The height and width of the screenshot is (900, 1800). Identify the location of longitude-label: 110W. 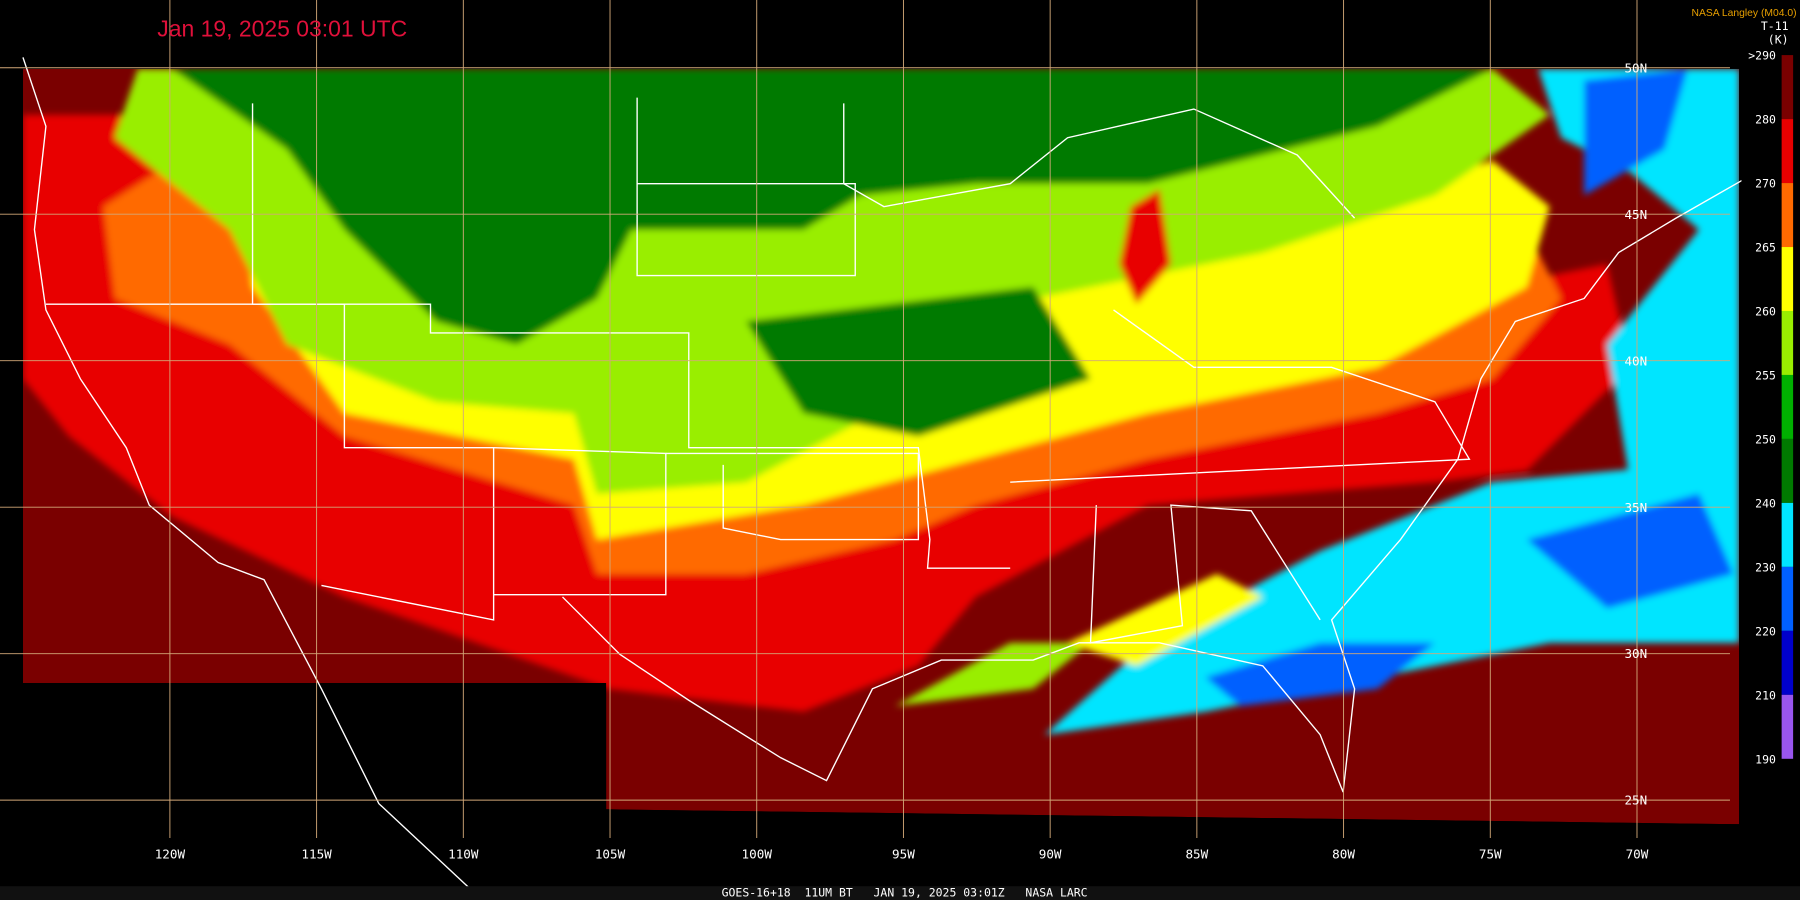
(463, 854).